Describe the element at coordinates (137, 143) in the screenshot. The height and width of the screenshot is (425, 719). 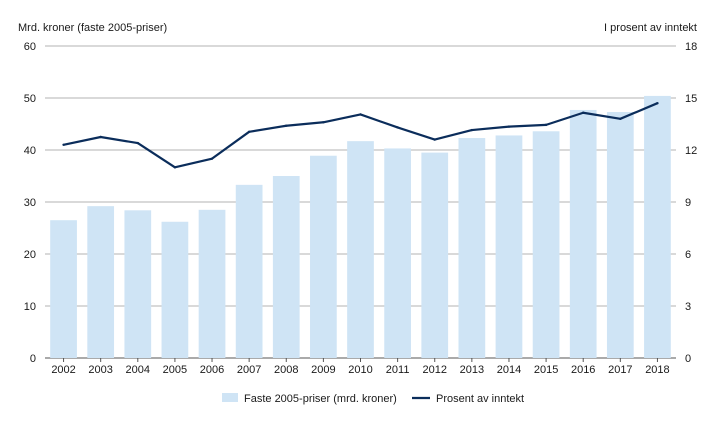
I see `line-point-2004` at that location.